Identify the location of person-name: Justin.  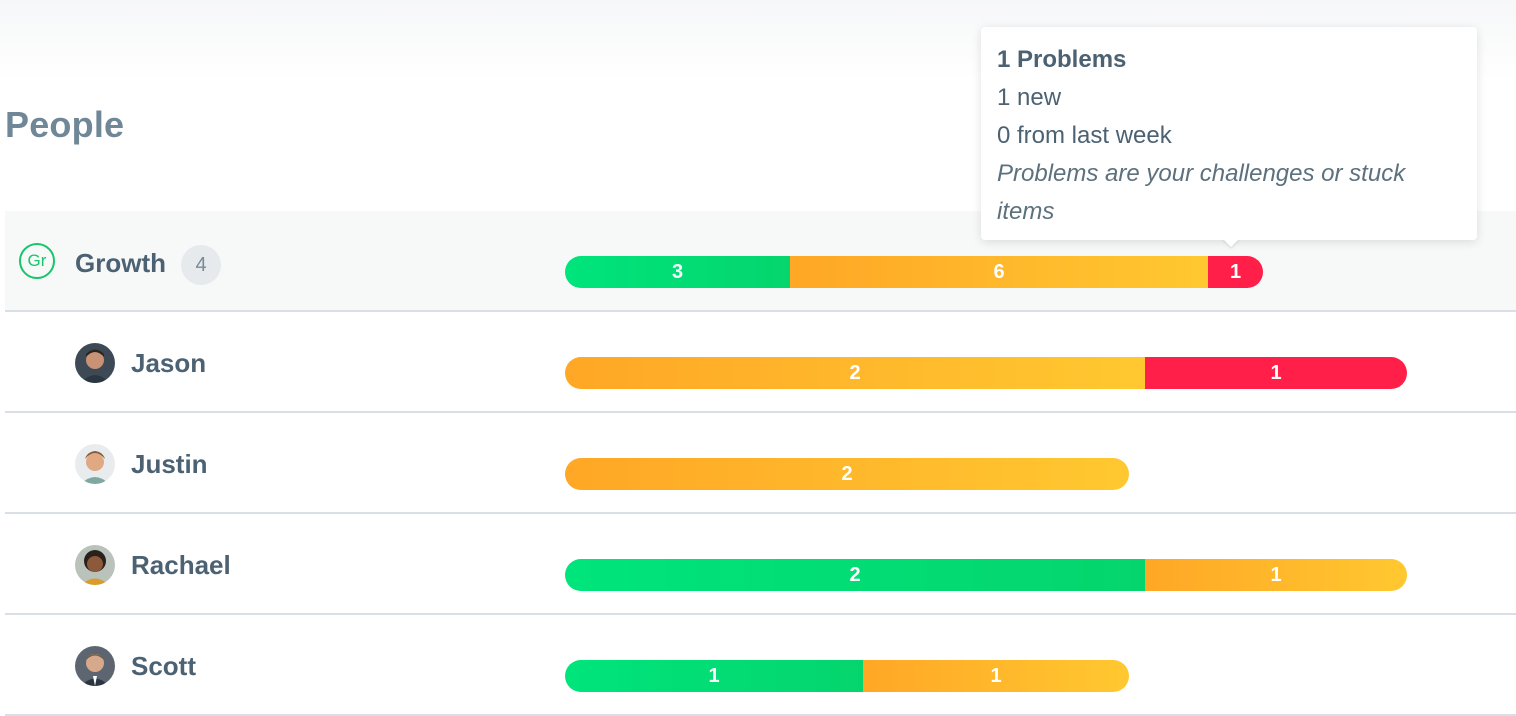
(169, 464).